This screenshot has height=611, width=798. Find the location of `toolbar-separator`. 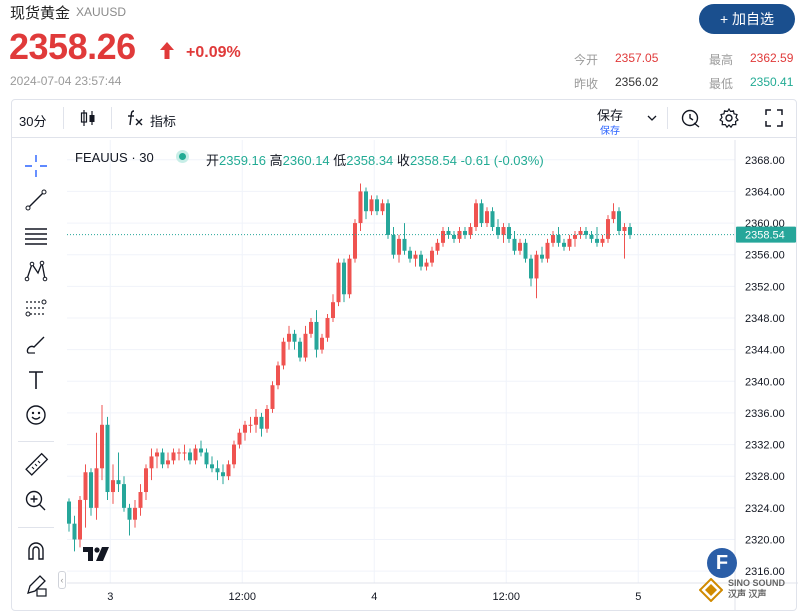

toolbar-separator is located at coordinates (667, 118).